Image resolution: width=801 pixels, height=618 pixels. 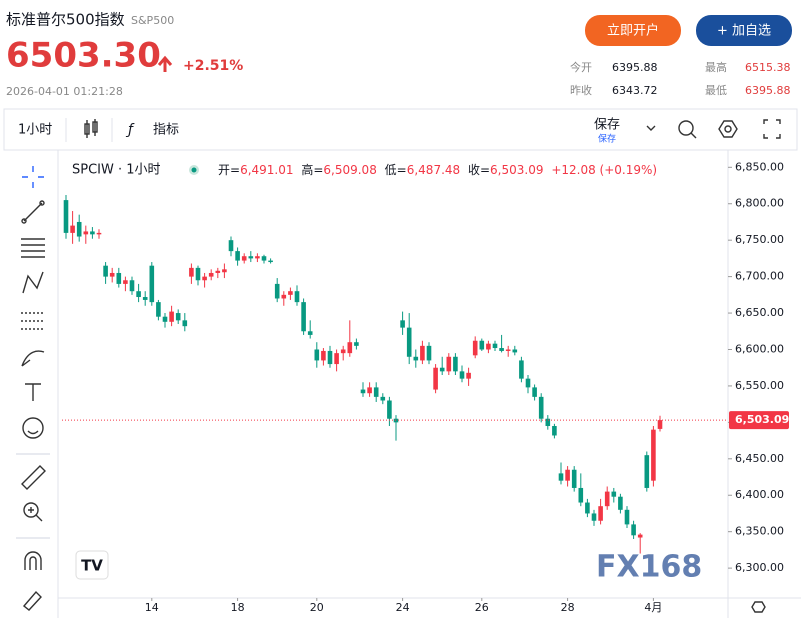 What do you see at coordinates (166, 130) in the screenshot?
I see `indicators-button: 指标` at bounding box center [166, 130].